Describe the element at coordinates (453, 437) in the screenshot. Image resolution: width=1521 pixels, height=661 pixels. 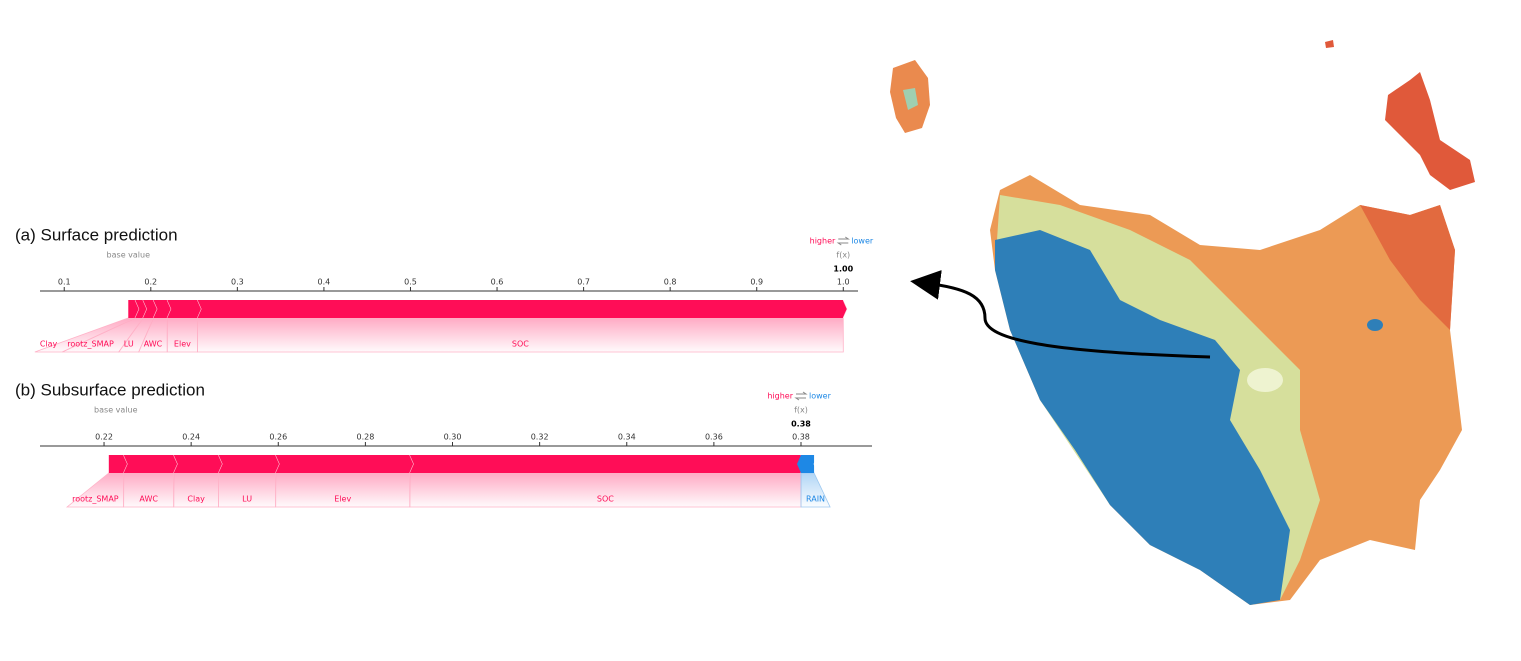
I see `x-tick-label: 0.30` at that location.